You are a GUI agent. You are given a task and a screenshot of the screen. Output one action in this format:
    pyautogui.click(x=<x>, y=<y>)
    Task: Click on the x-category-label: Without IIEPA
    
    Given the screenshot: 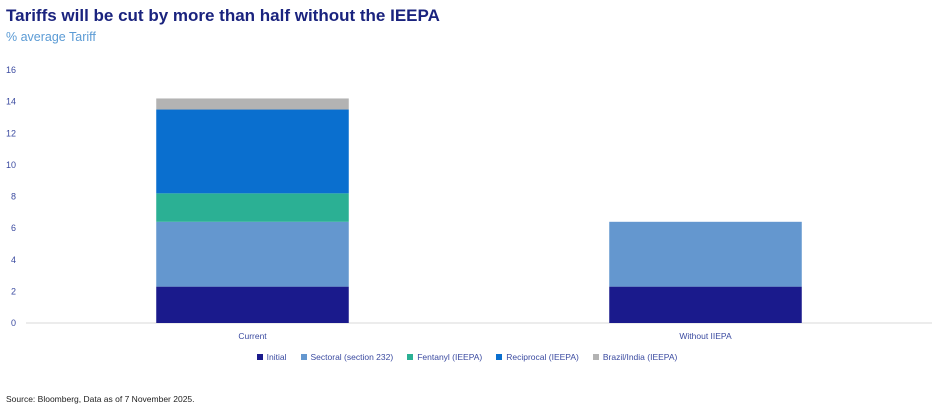 What is the action you would take?
    pyautogui.click(x=705, y=336)
    